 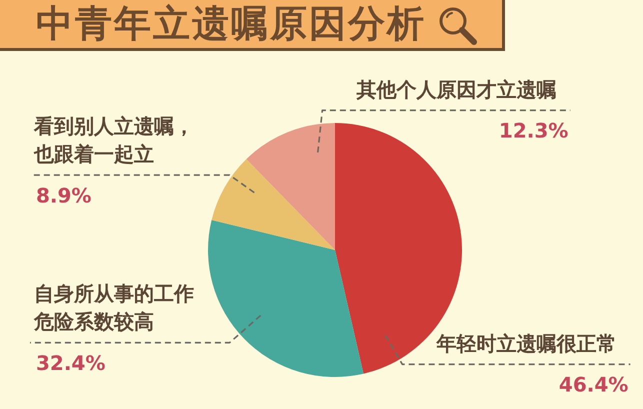 What do you see at coordinates (64, 195) in the screenshot?
I see `data-label: 8.9%` at bounding box center [64, 195].